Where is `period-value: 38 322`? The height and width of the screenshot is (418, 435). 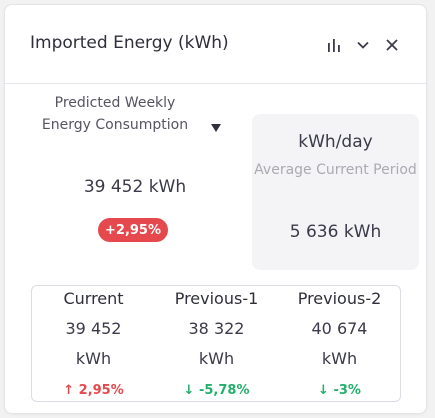
period-value: 38 322 is located at coordinates (216, 328).